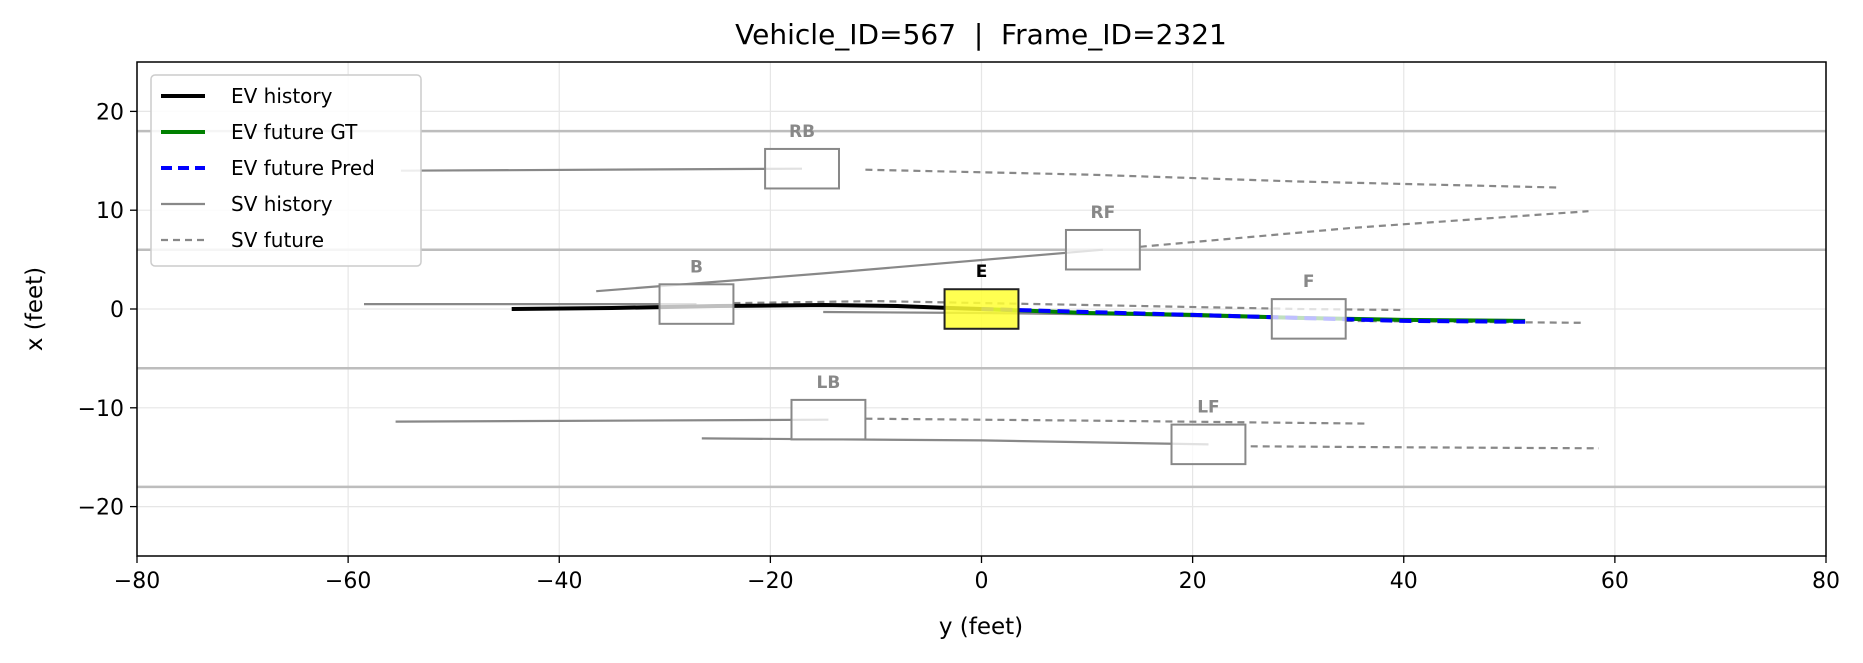  I want to click on x-tick-label: 20, so click(1193, 581).